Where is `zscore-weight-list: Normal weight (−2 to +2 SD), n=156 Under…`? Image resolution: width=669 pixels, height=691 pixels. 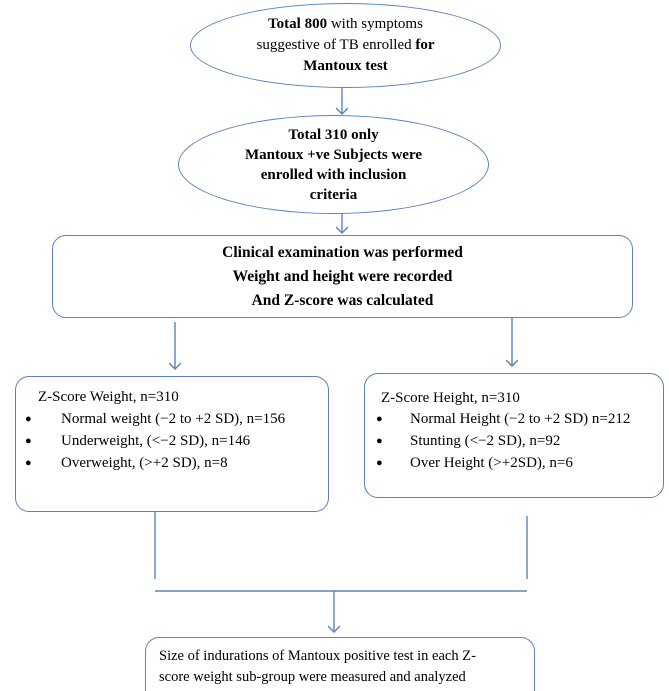
zscore-weight-list: Normal weight (−2 to +2 SD), n=156 Under… is located at coordinates (174, 441).